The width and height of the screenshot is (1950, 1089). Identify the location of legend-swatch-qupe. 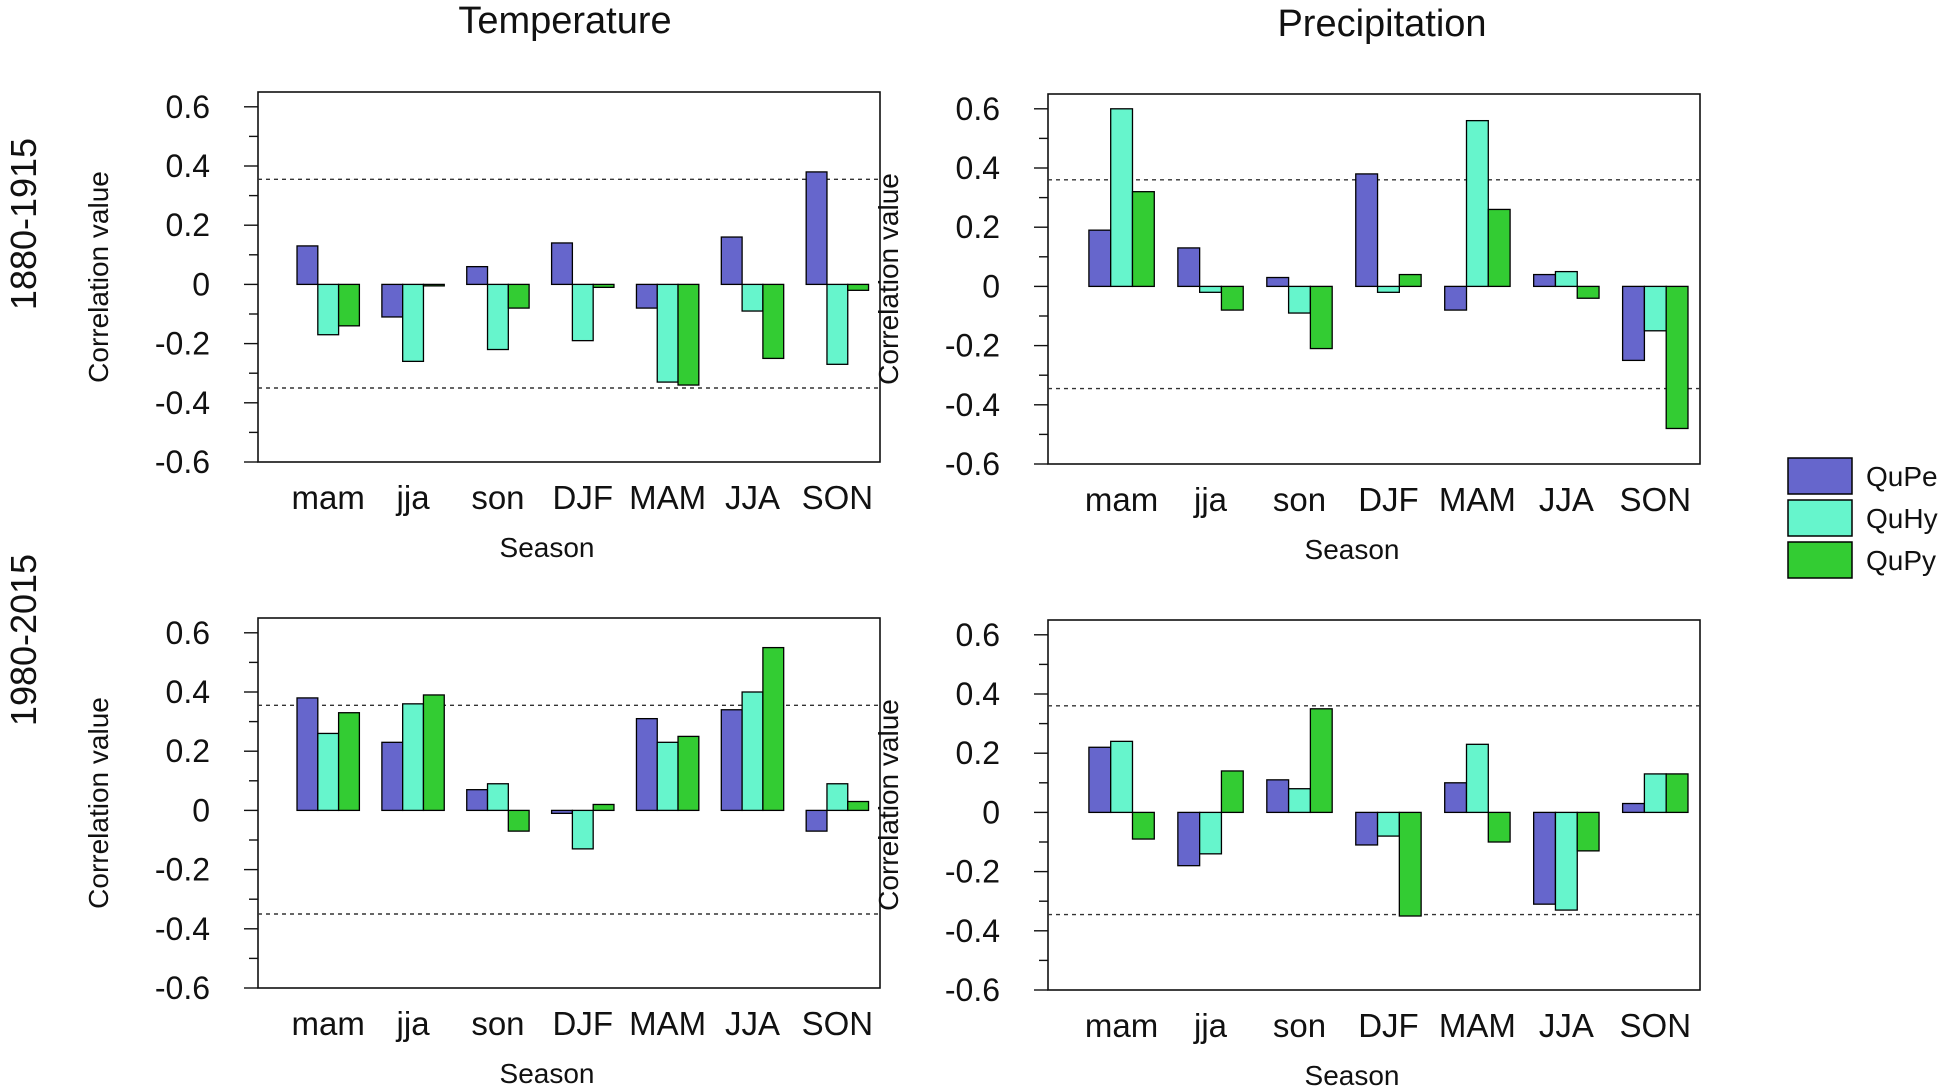
(1820, 476).